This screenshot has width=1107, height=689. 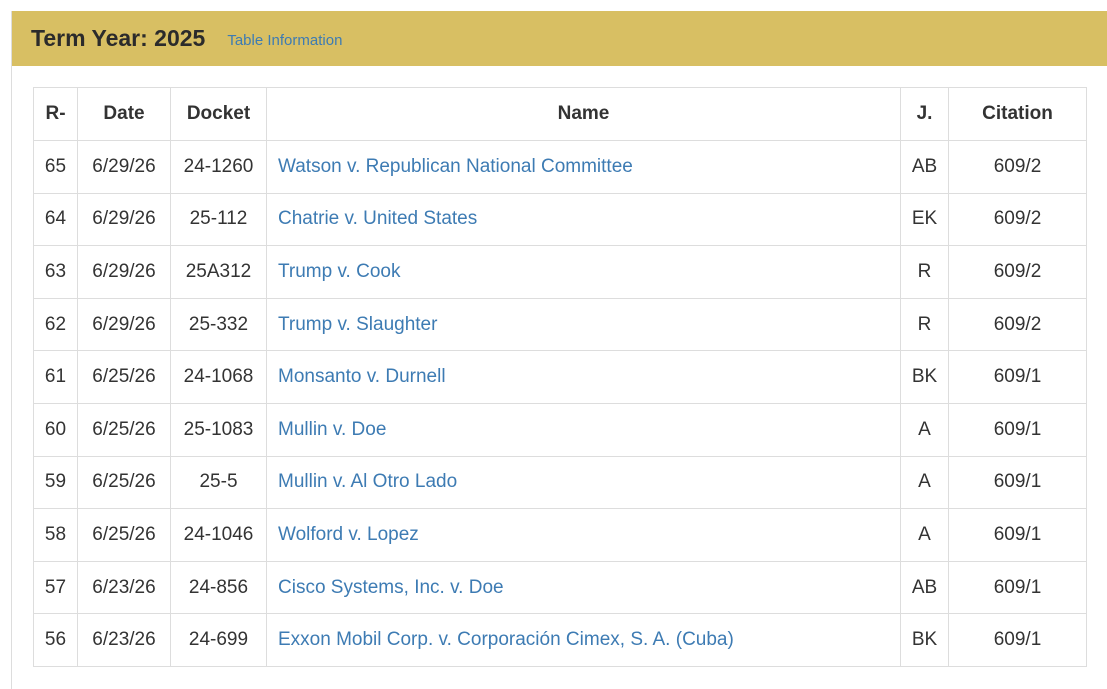 I want to click on case-link: Trump v. Slaughter, so click(x=358, y=324).